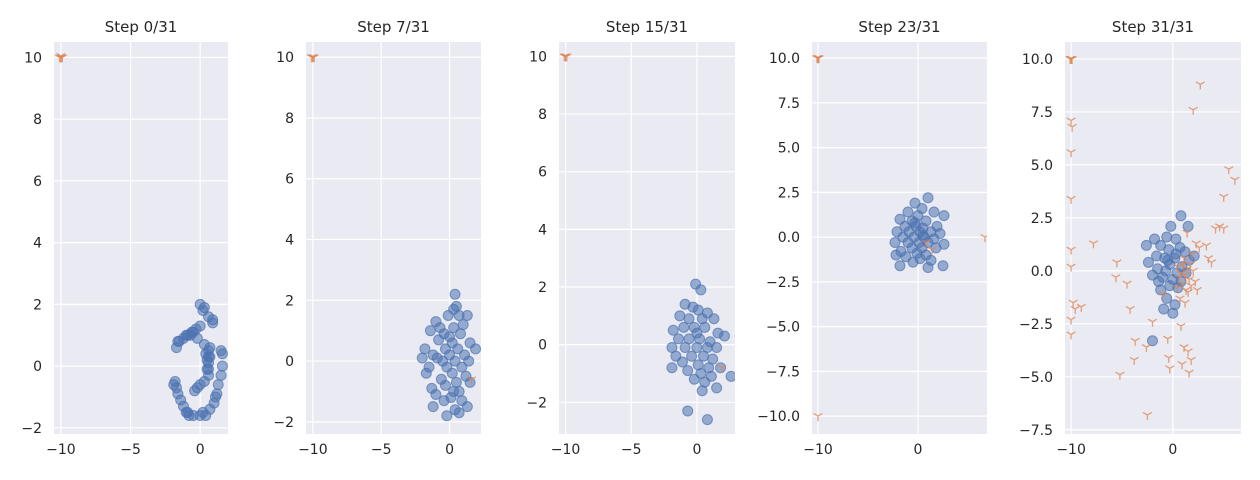 This screenshot has height=480, width=1260. I want to click on y-tick-label: 2.5, so click(789, 193).